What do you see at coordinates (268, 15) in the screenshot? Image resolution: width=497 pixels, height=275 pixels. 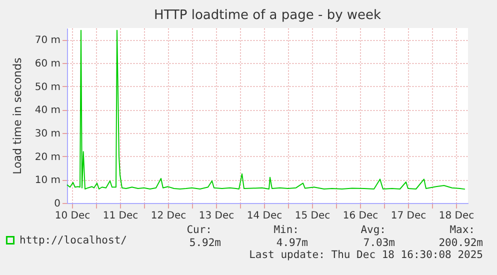 I see `chart-title: HTTP loadtime of a page - by week` at bounding box center [268, 15].